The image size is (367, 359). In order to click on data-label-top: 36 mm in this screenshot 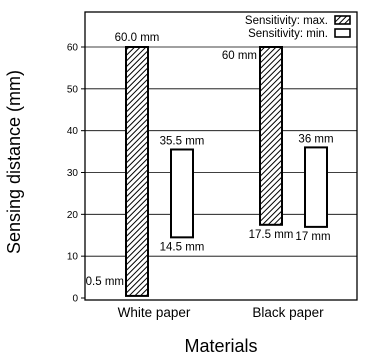, I will do `click(315, 139)`.